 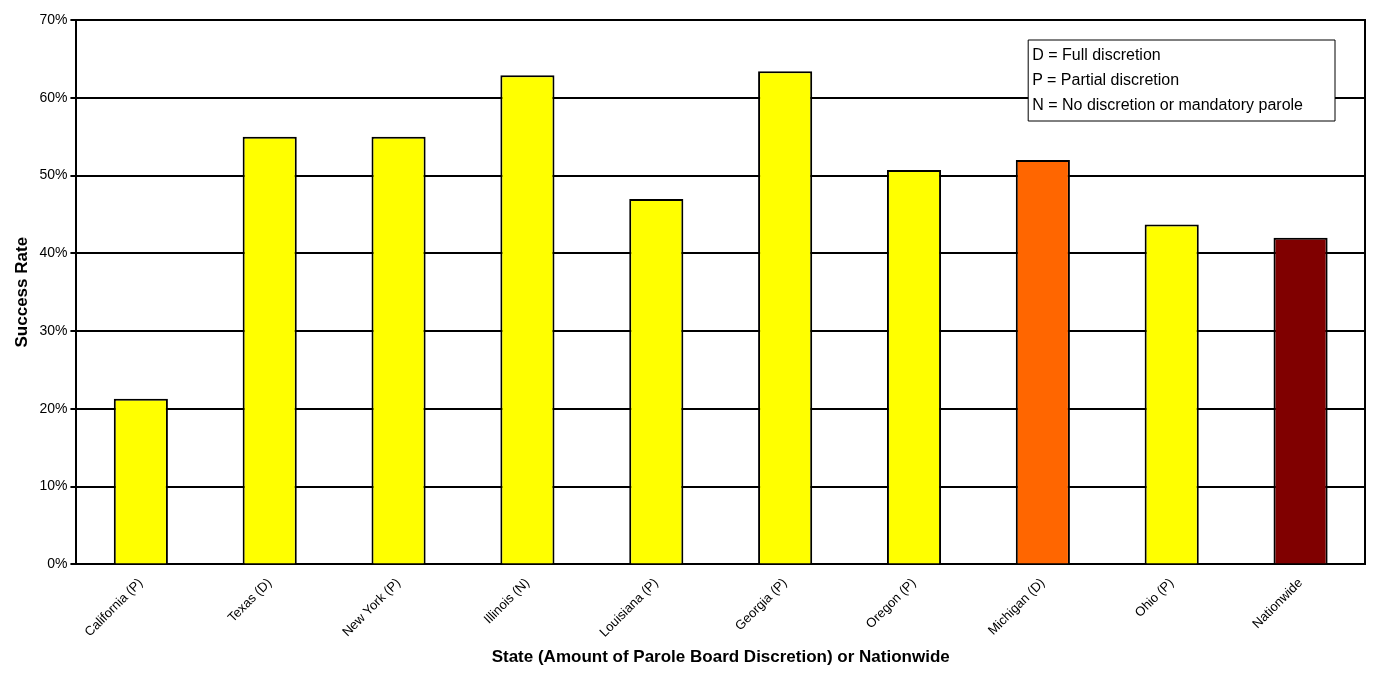 I want to click on y-tick-label: 60%, so click(x=53, y=96).